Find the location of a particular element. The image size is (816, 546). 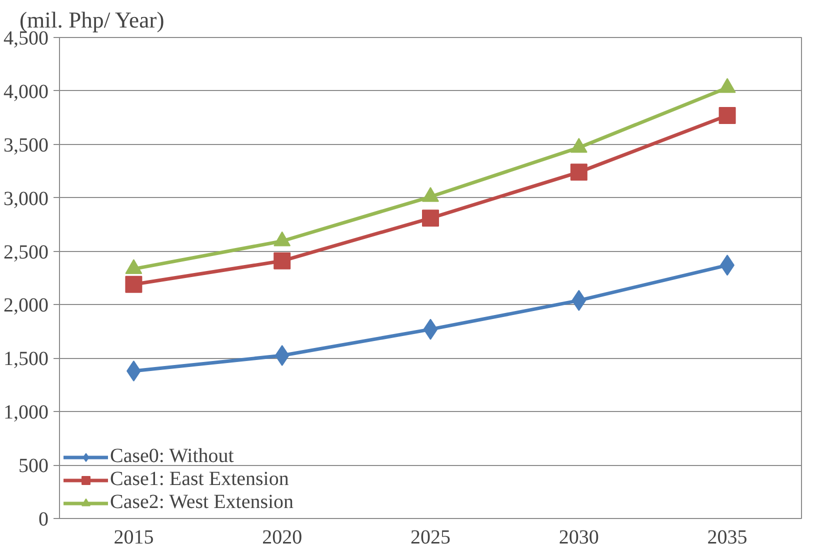

legend-label: Case1: East Extension is located at coordinates (199, 479).